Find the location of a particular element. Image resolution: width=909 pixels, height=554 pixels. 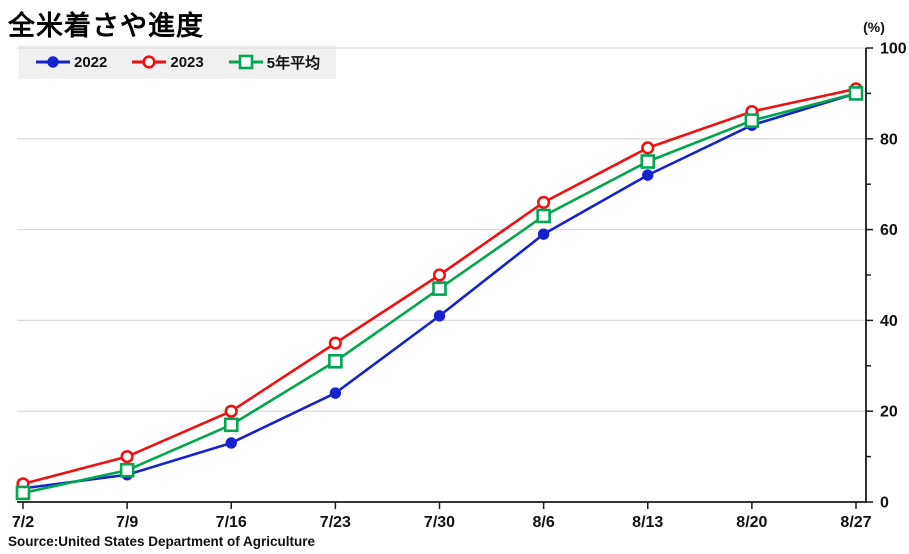

legend-item-2022: 2022 is located at coordinates (71, 62).